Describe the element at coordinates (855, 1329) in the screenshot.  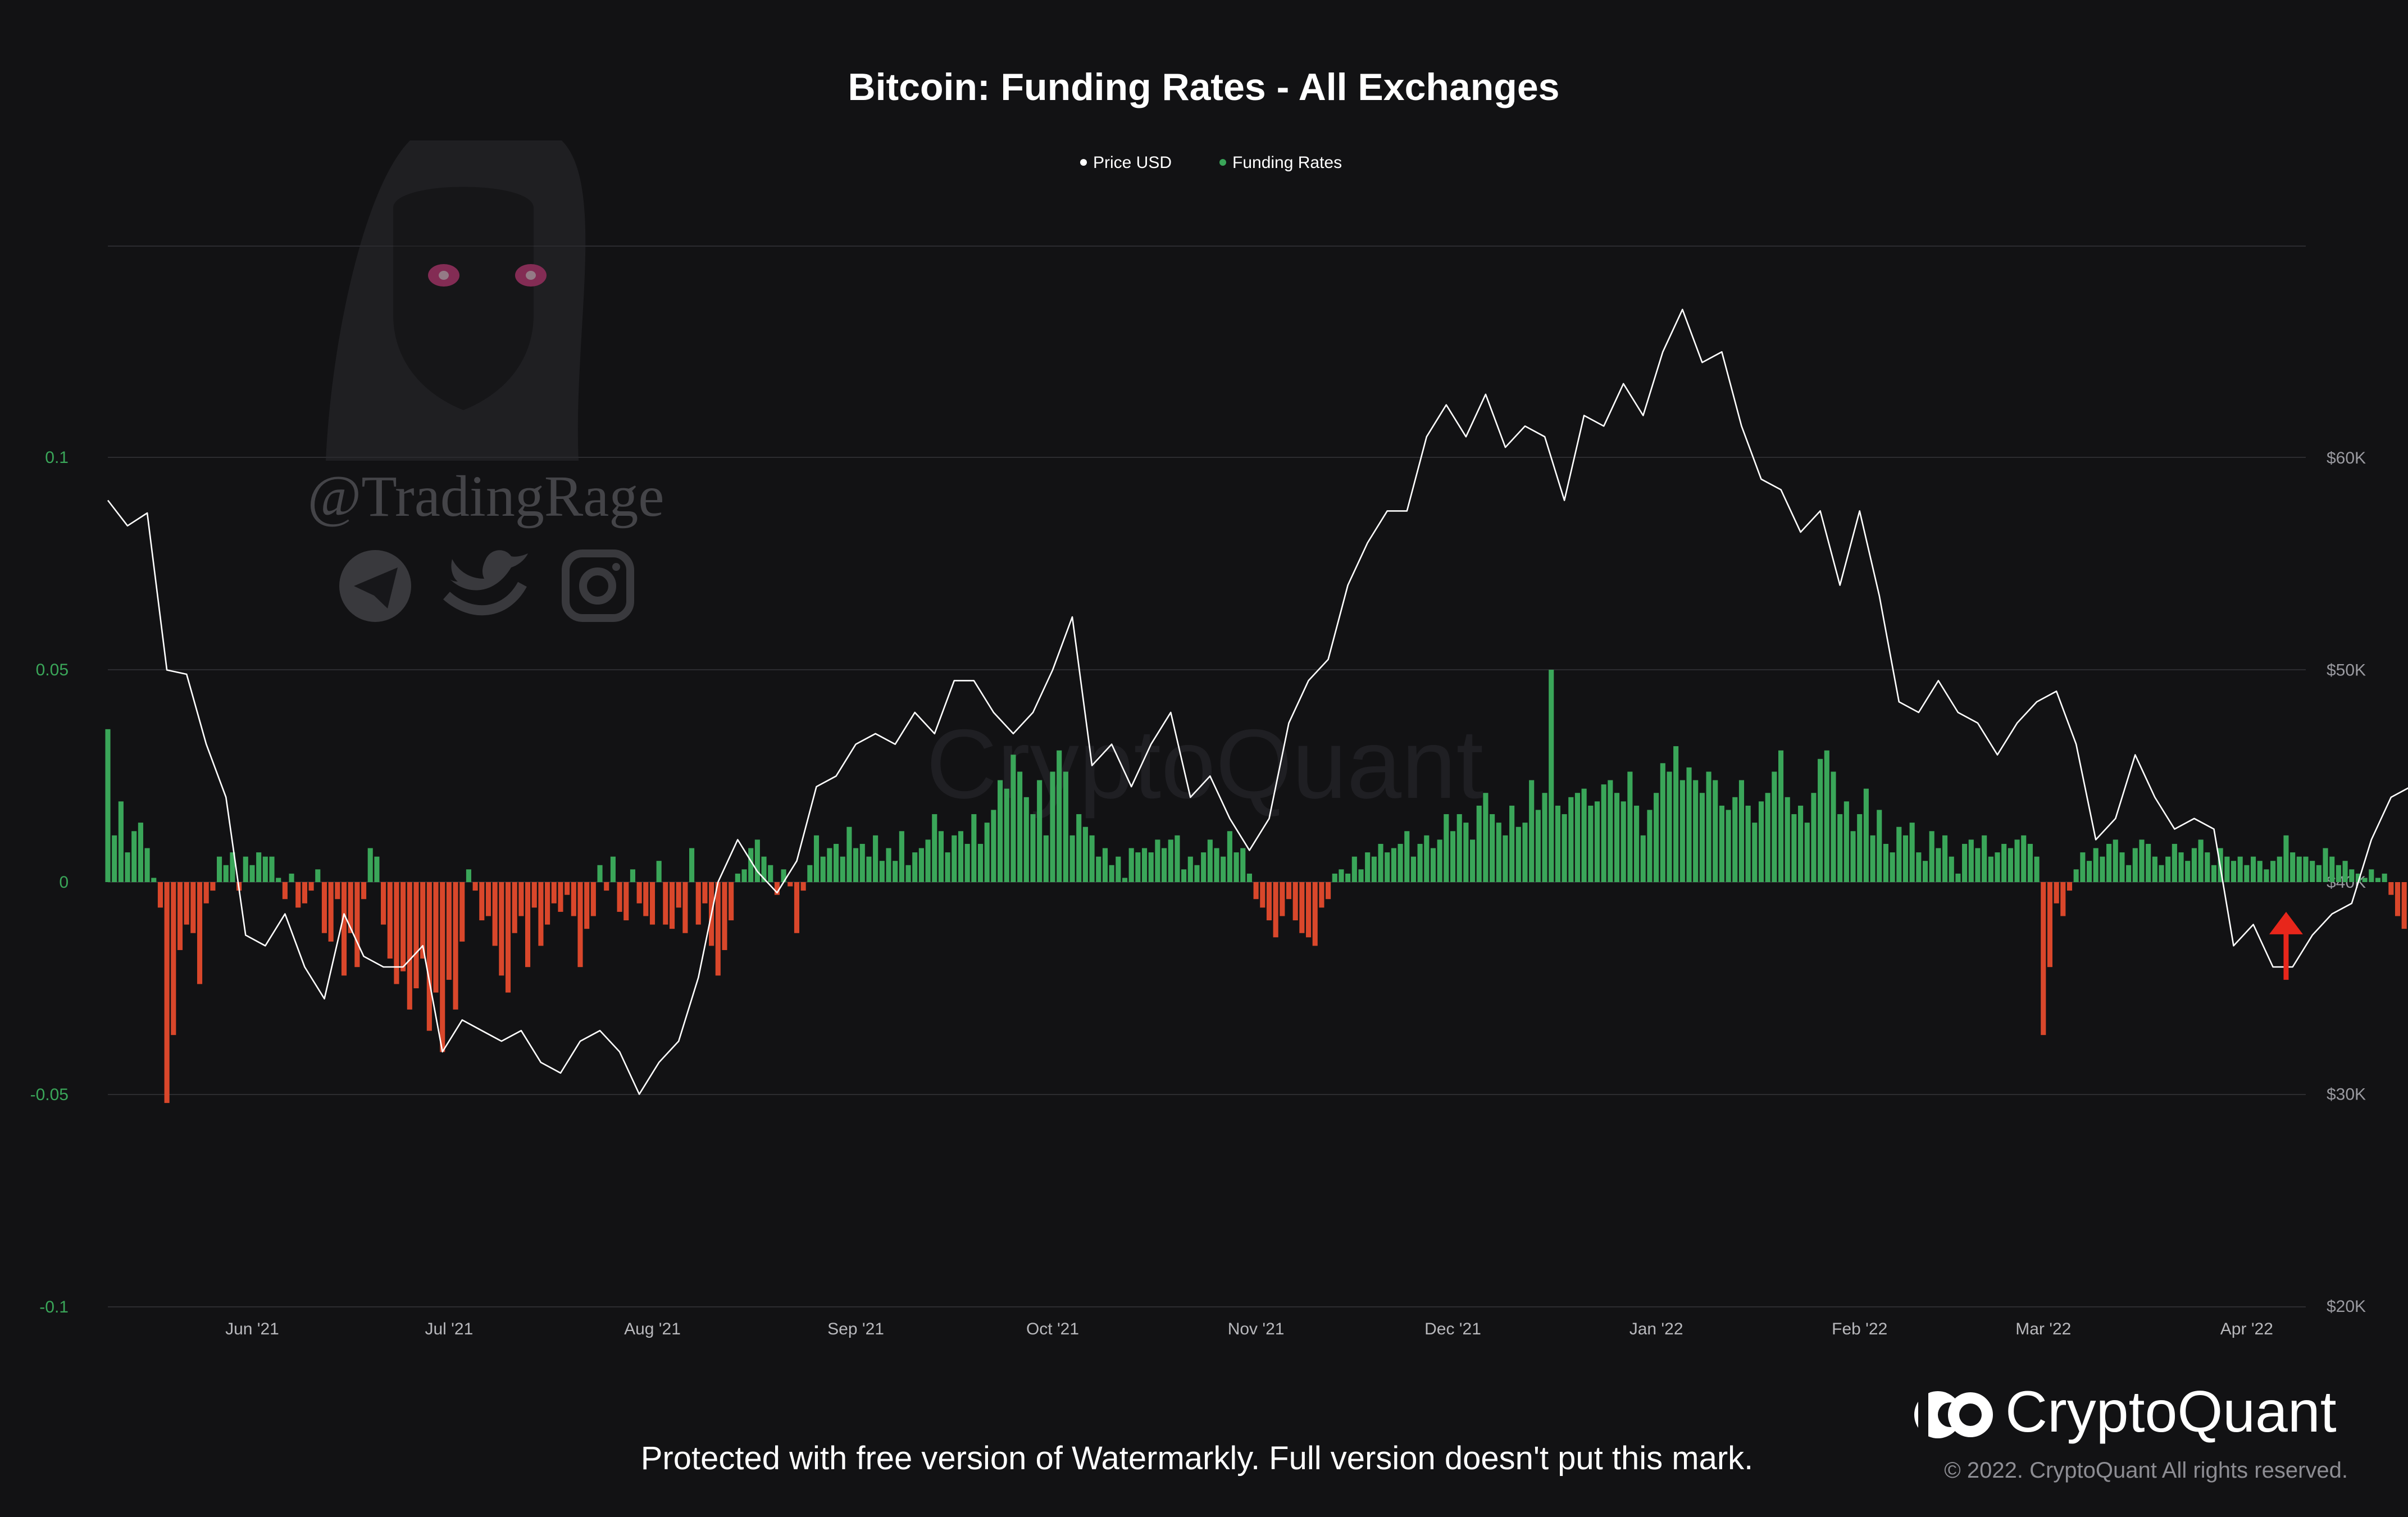
I see `x-tick-label: Sep '21` at that location.